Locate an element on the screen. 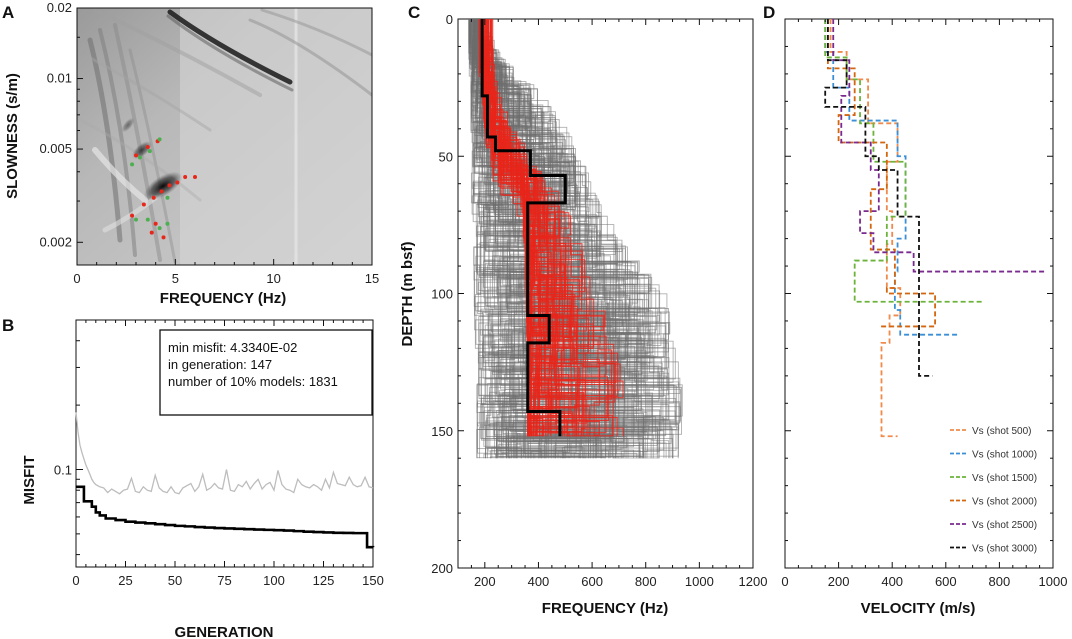 This screenshot has height=639, width=1072. panel-d-xlabel: VELOCITY (m/s) is located at coordinates (918, 608).